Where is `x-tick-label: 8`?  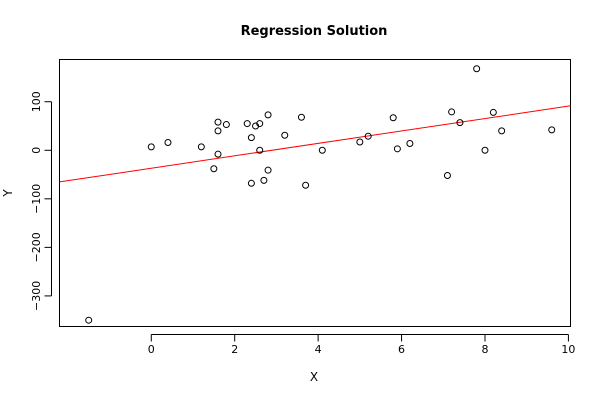
x-tick-label: 8 is located at coordinates (484, 349).